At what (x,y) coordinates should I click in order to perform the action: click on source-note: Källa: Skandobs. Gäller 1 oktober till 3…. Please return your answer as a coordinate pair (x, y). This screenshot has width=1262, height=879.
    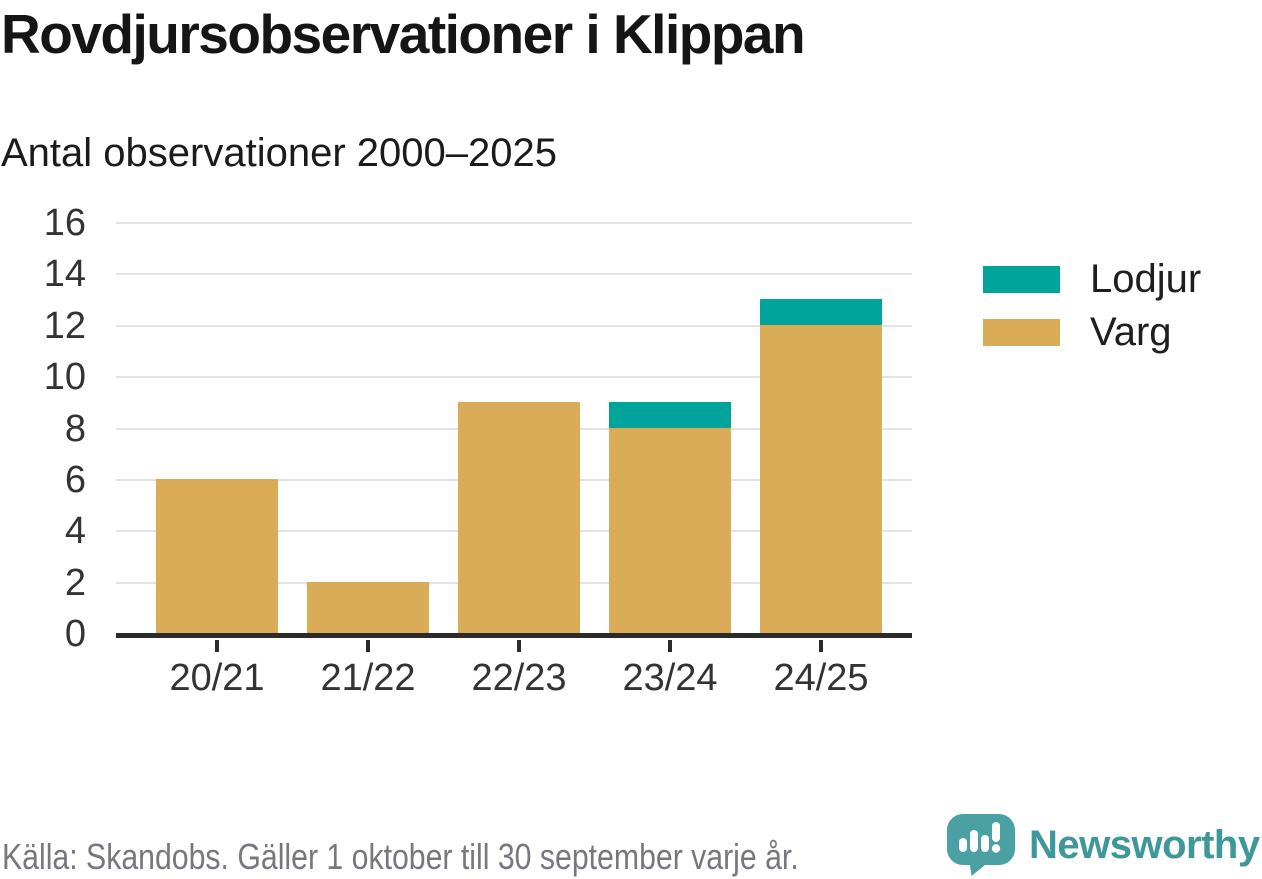
    Looking at the image, I should click on (400, 856).